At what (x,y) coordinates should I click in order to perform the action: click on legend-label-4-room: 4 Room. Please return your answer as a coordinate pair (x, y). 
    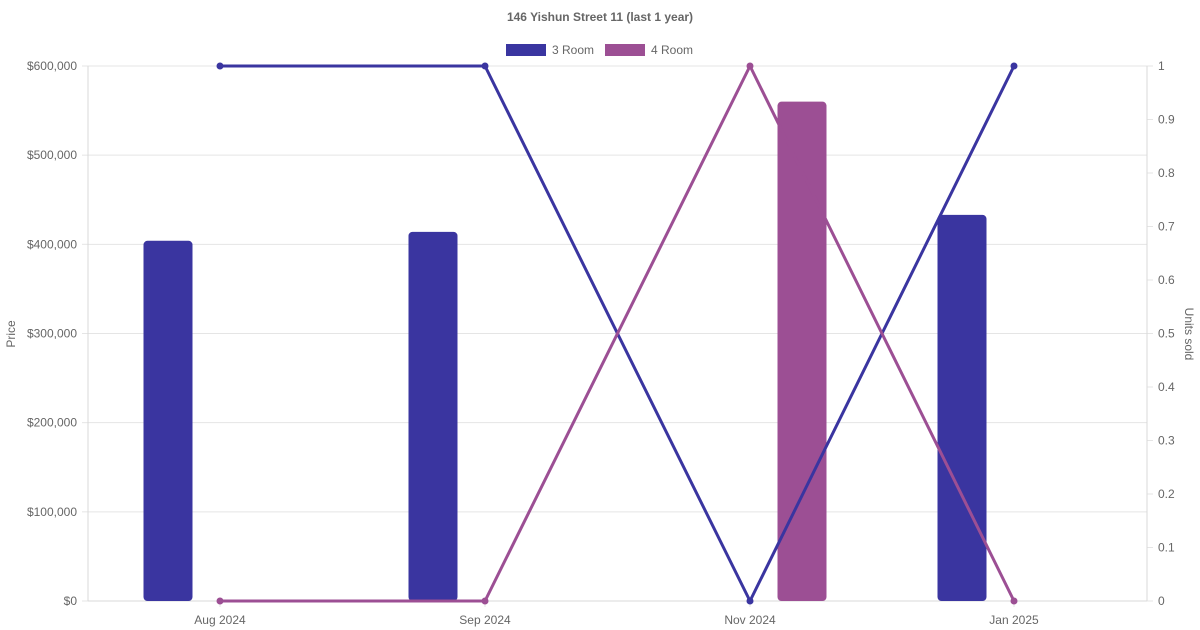
    Looking at the image, I should click on (672, 50).